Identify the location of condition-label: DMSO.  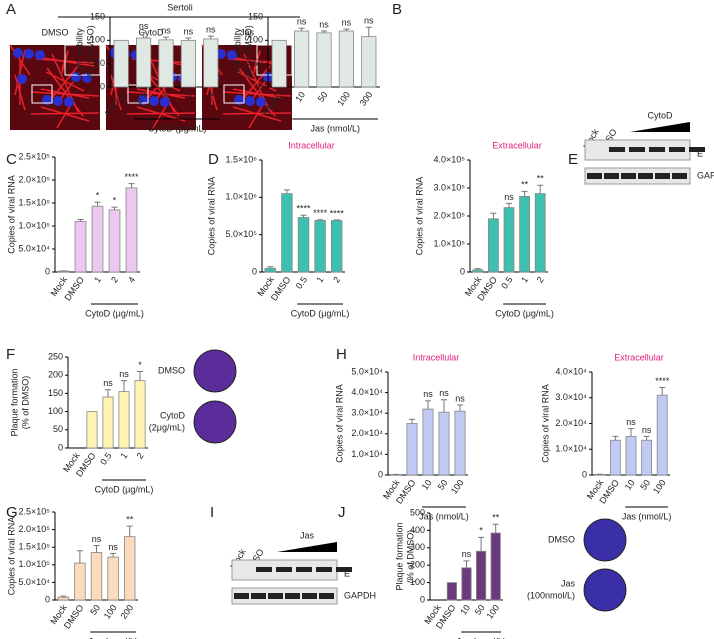
(55, 32).